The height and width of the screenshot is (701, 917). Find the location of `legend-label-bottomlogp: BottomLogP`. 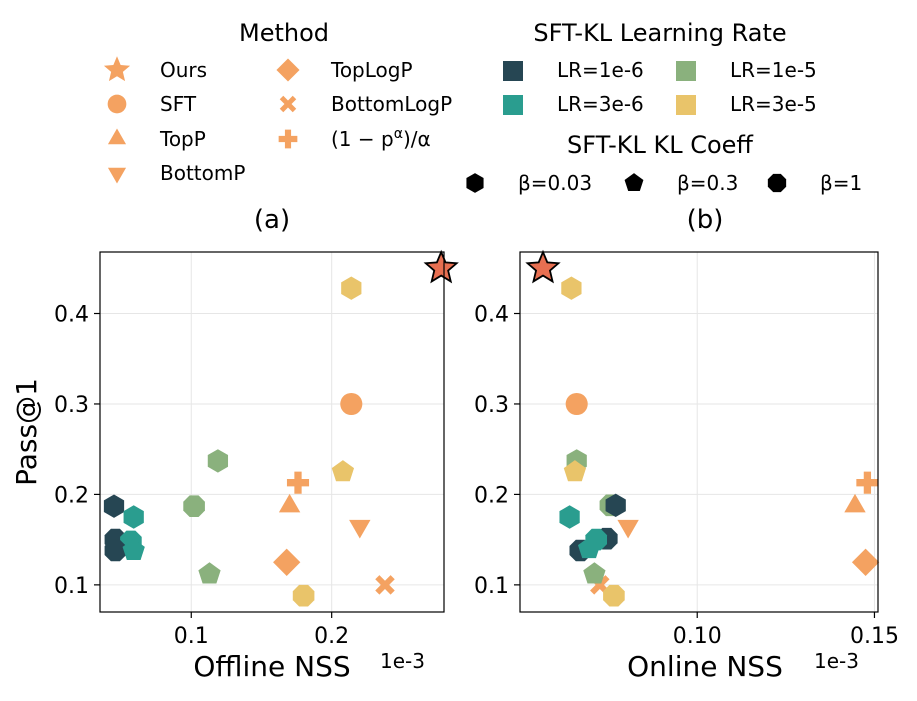

legend-label-bottomlogp: BottomLogP is located at coordinates (391, 104).